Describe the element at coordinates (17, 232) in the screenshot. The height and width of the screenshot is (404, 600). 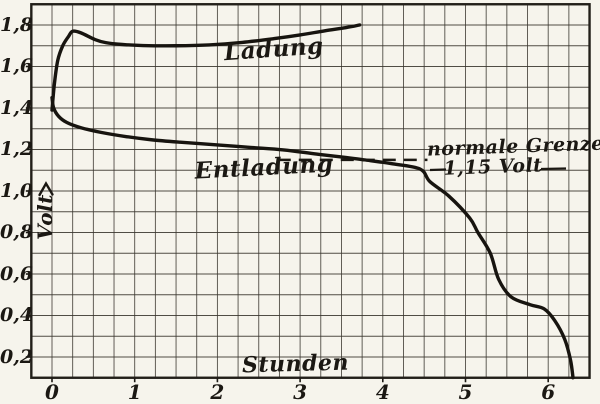
I see `y-tick-label: 0,8` at that location.